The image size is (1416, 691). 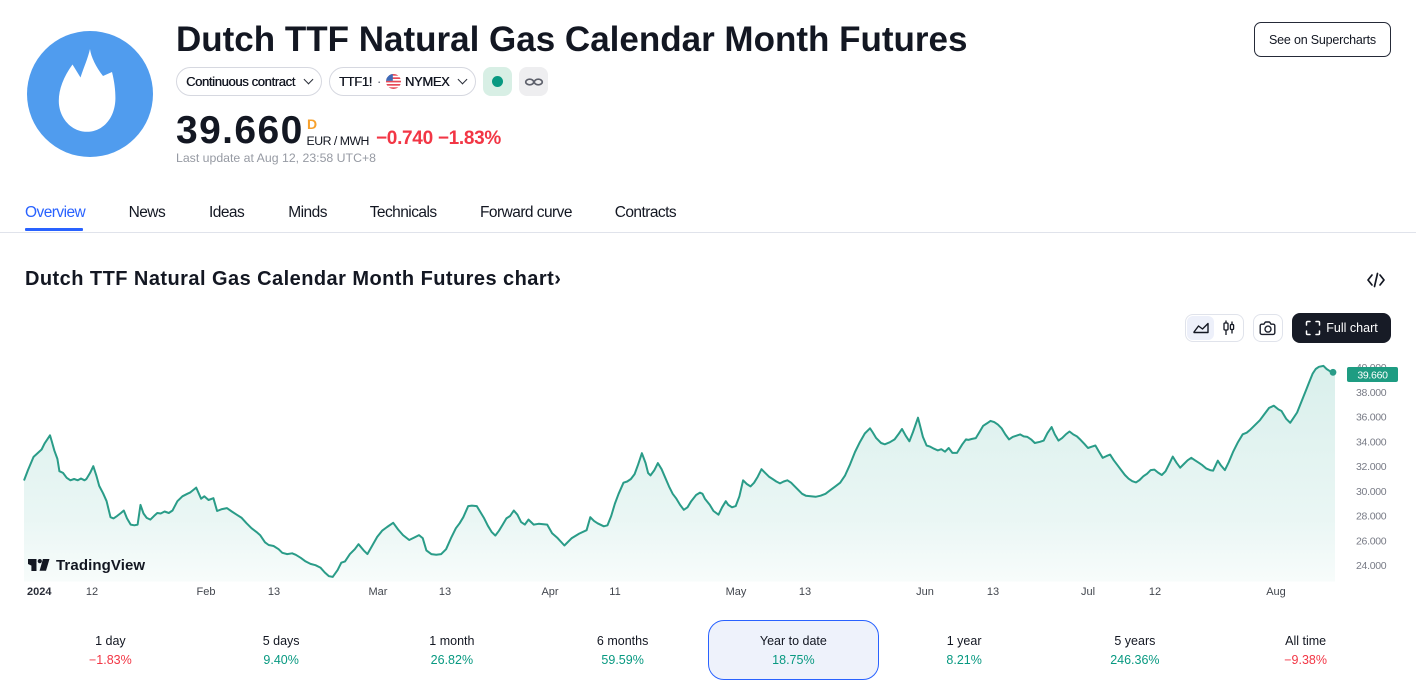 What do you see at coordinates (1371, 393) in the screenshot?
I see `svg-text: 38.000` at bounding box center [1371, 393].